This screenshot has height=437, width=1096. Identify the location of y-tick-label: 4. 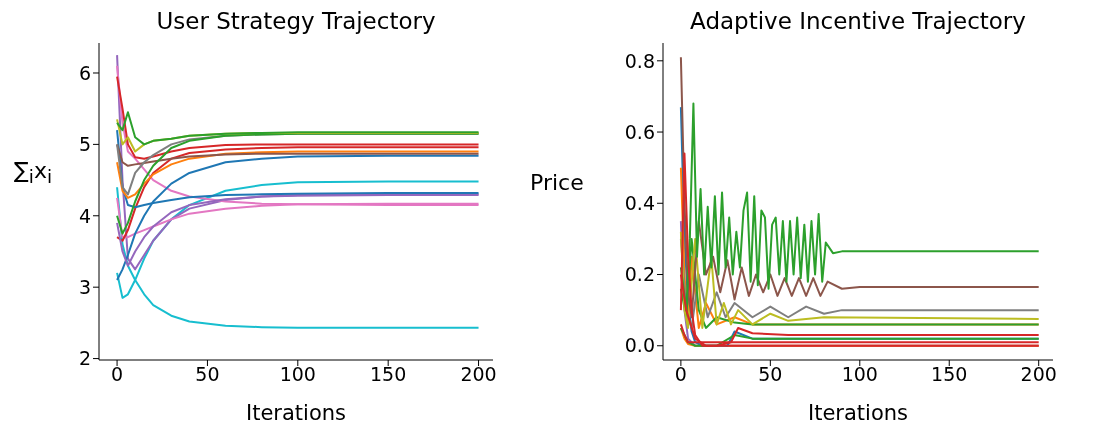
(84, 215).